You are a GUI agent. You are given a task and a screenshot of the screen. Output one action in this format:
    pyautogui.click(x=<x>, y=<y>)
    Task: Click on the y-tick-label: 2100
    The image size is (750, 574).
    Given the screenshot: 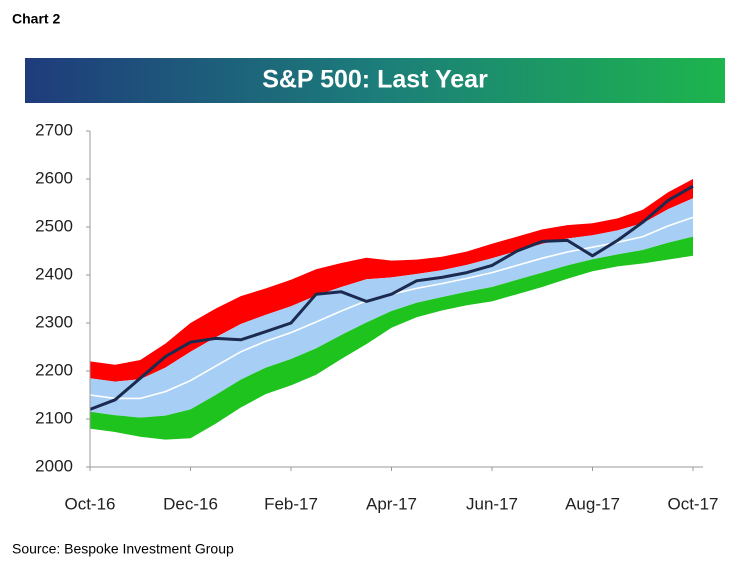 What is the action you would take?
    pyautogui.click(x=54, y=417)
    